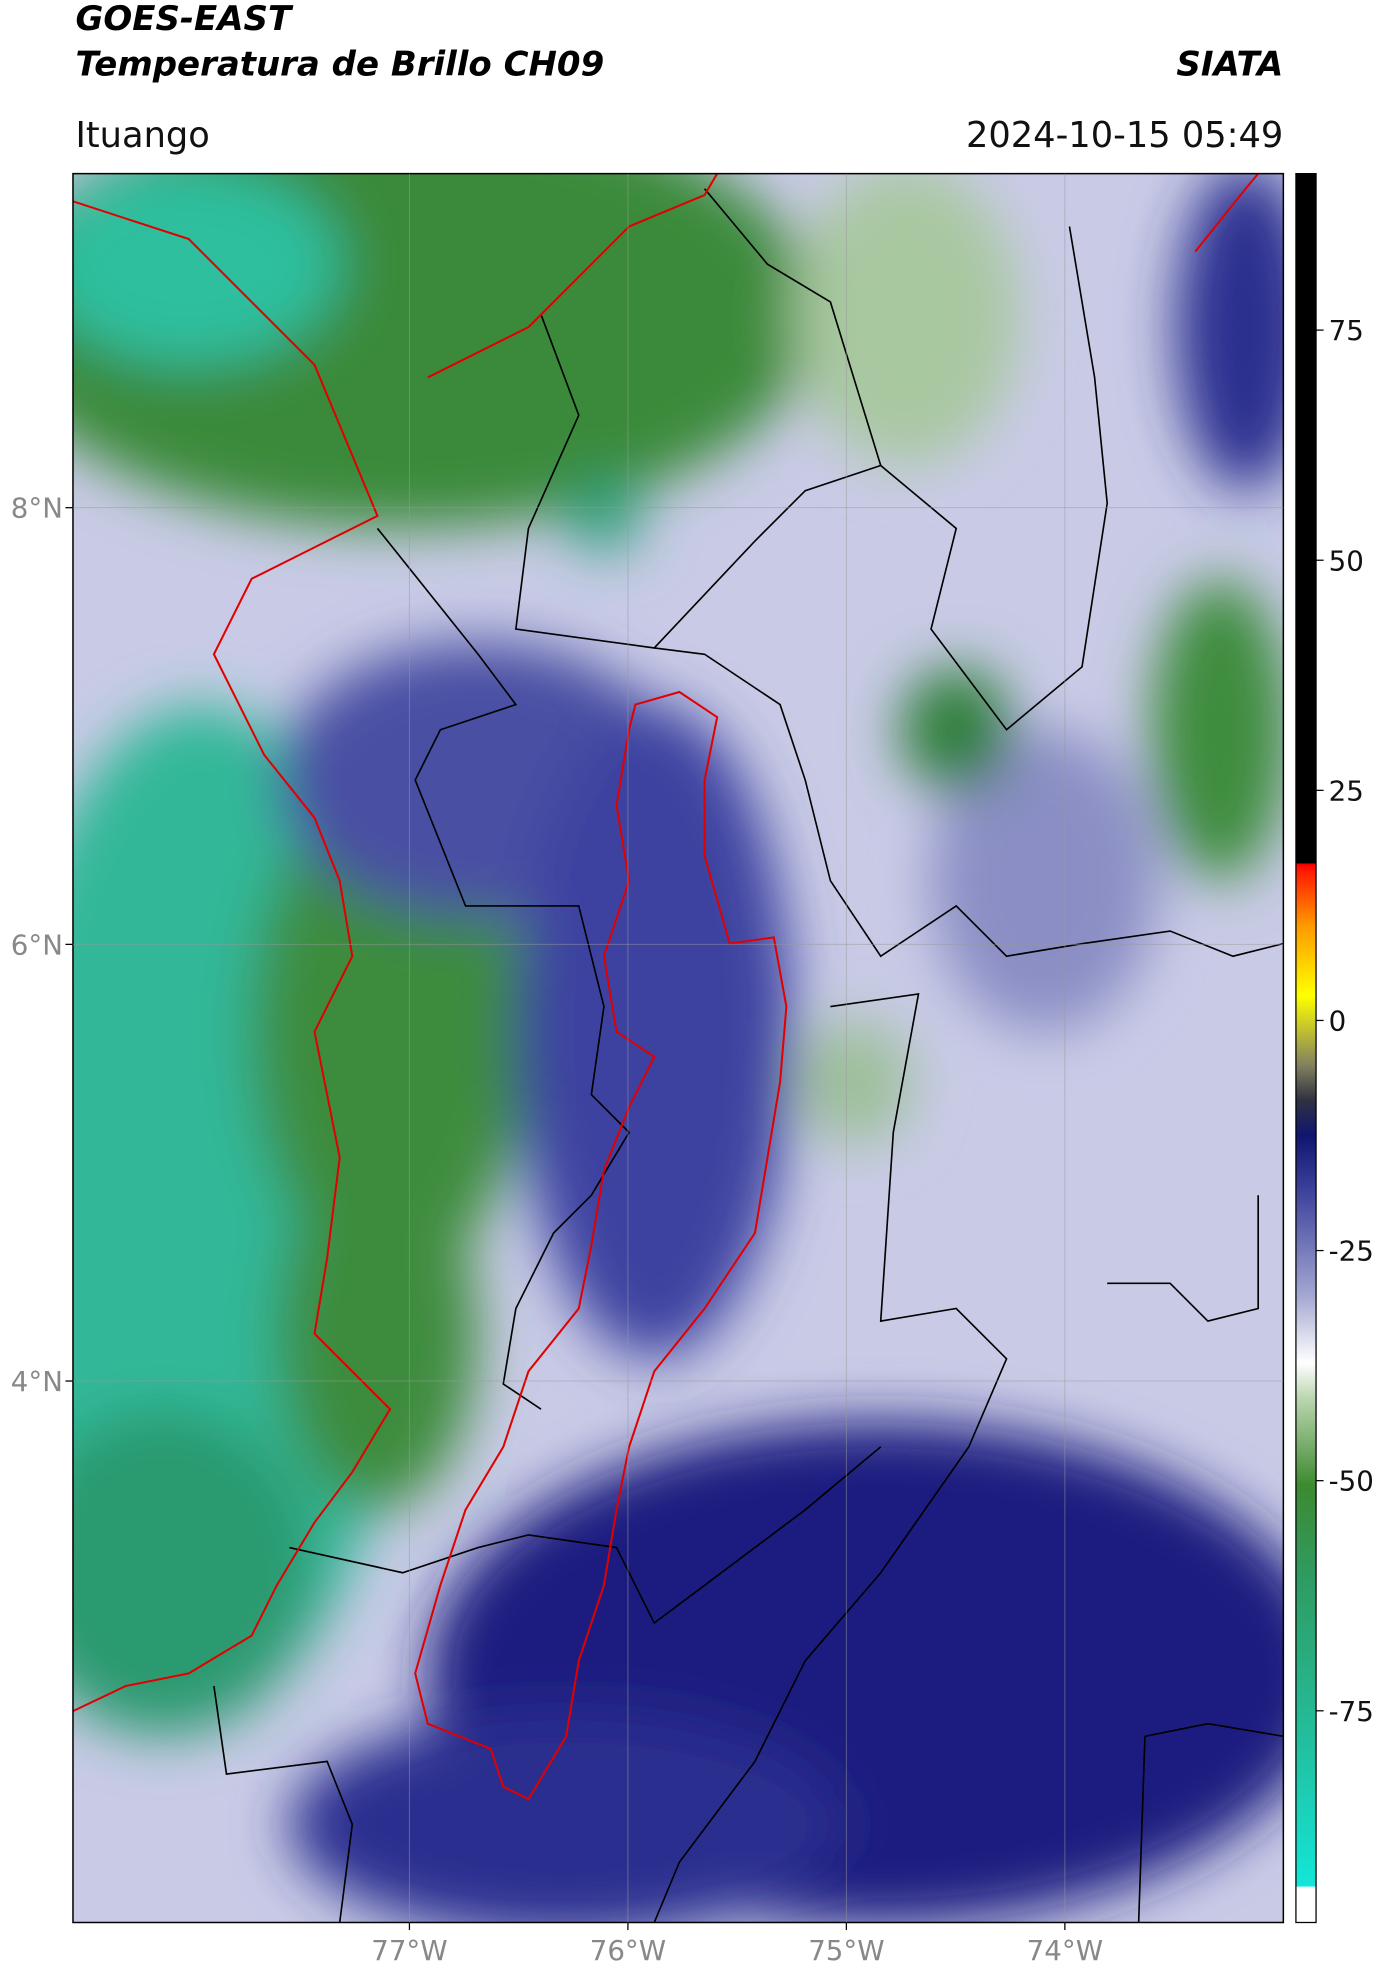 The image size is (1384, 1981). What do you see at coordinates (1346, 560) in the screenshot?
I see `colorbar-tick-label: 50` at bounding box center [1346, 560].